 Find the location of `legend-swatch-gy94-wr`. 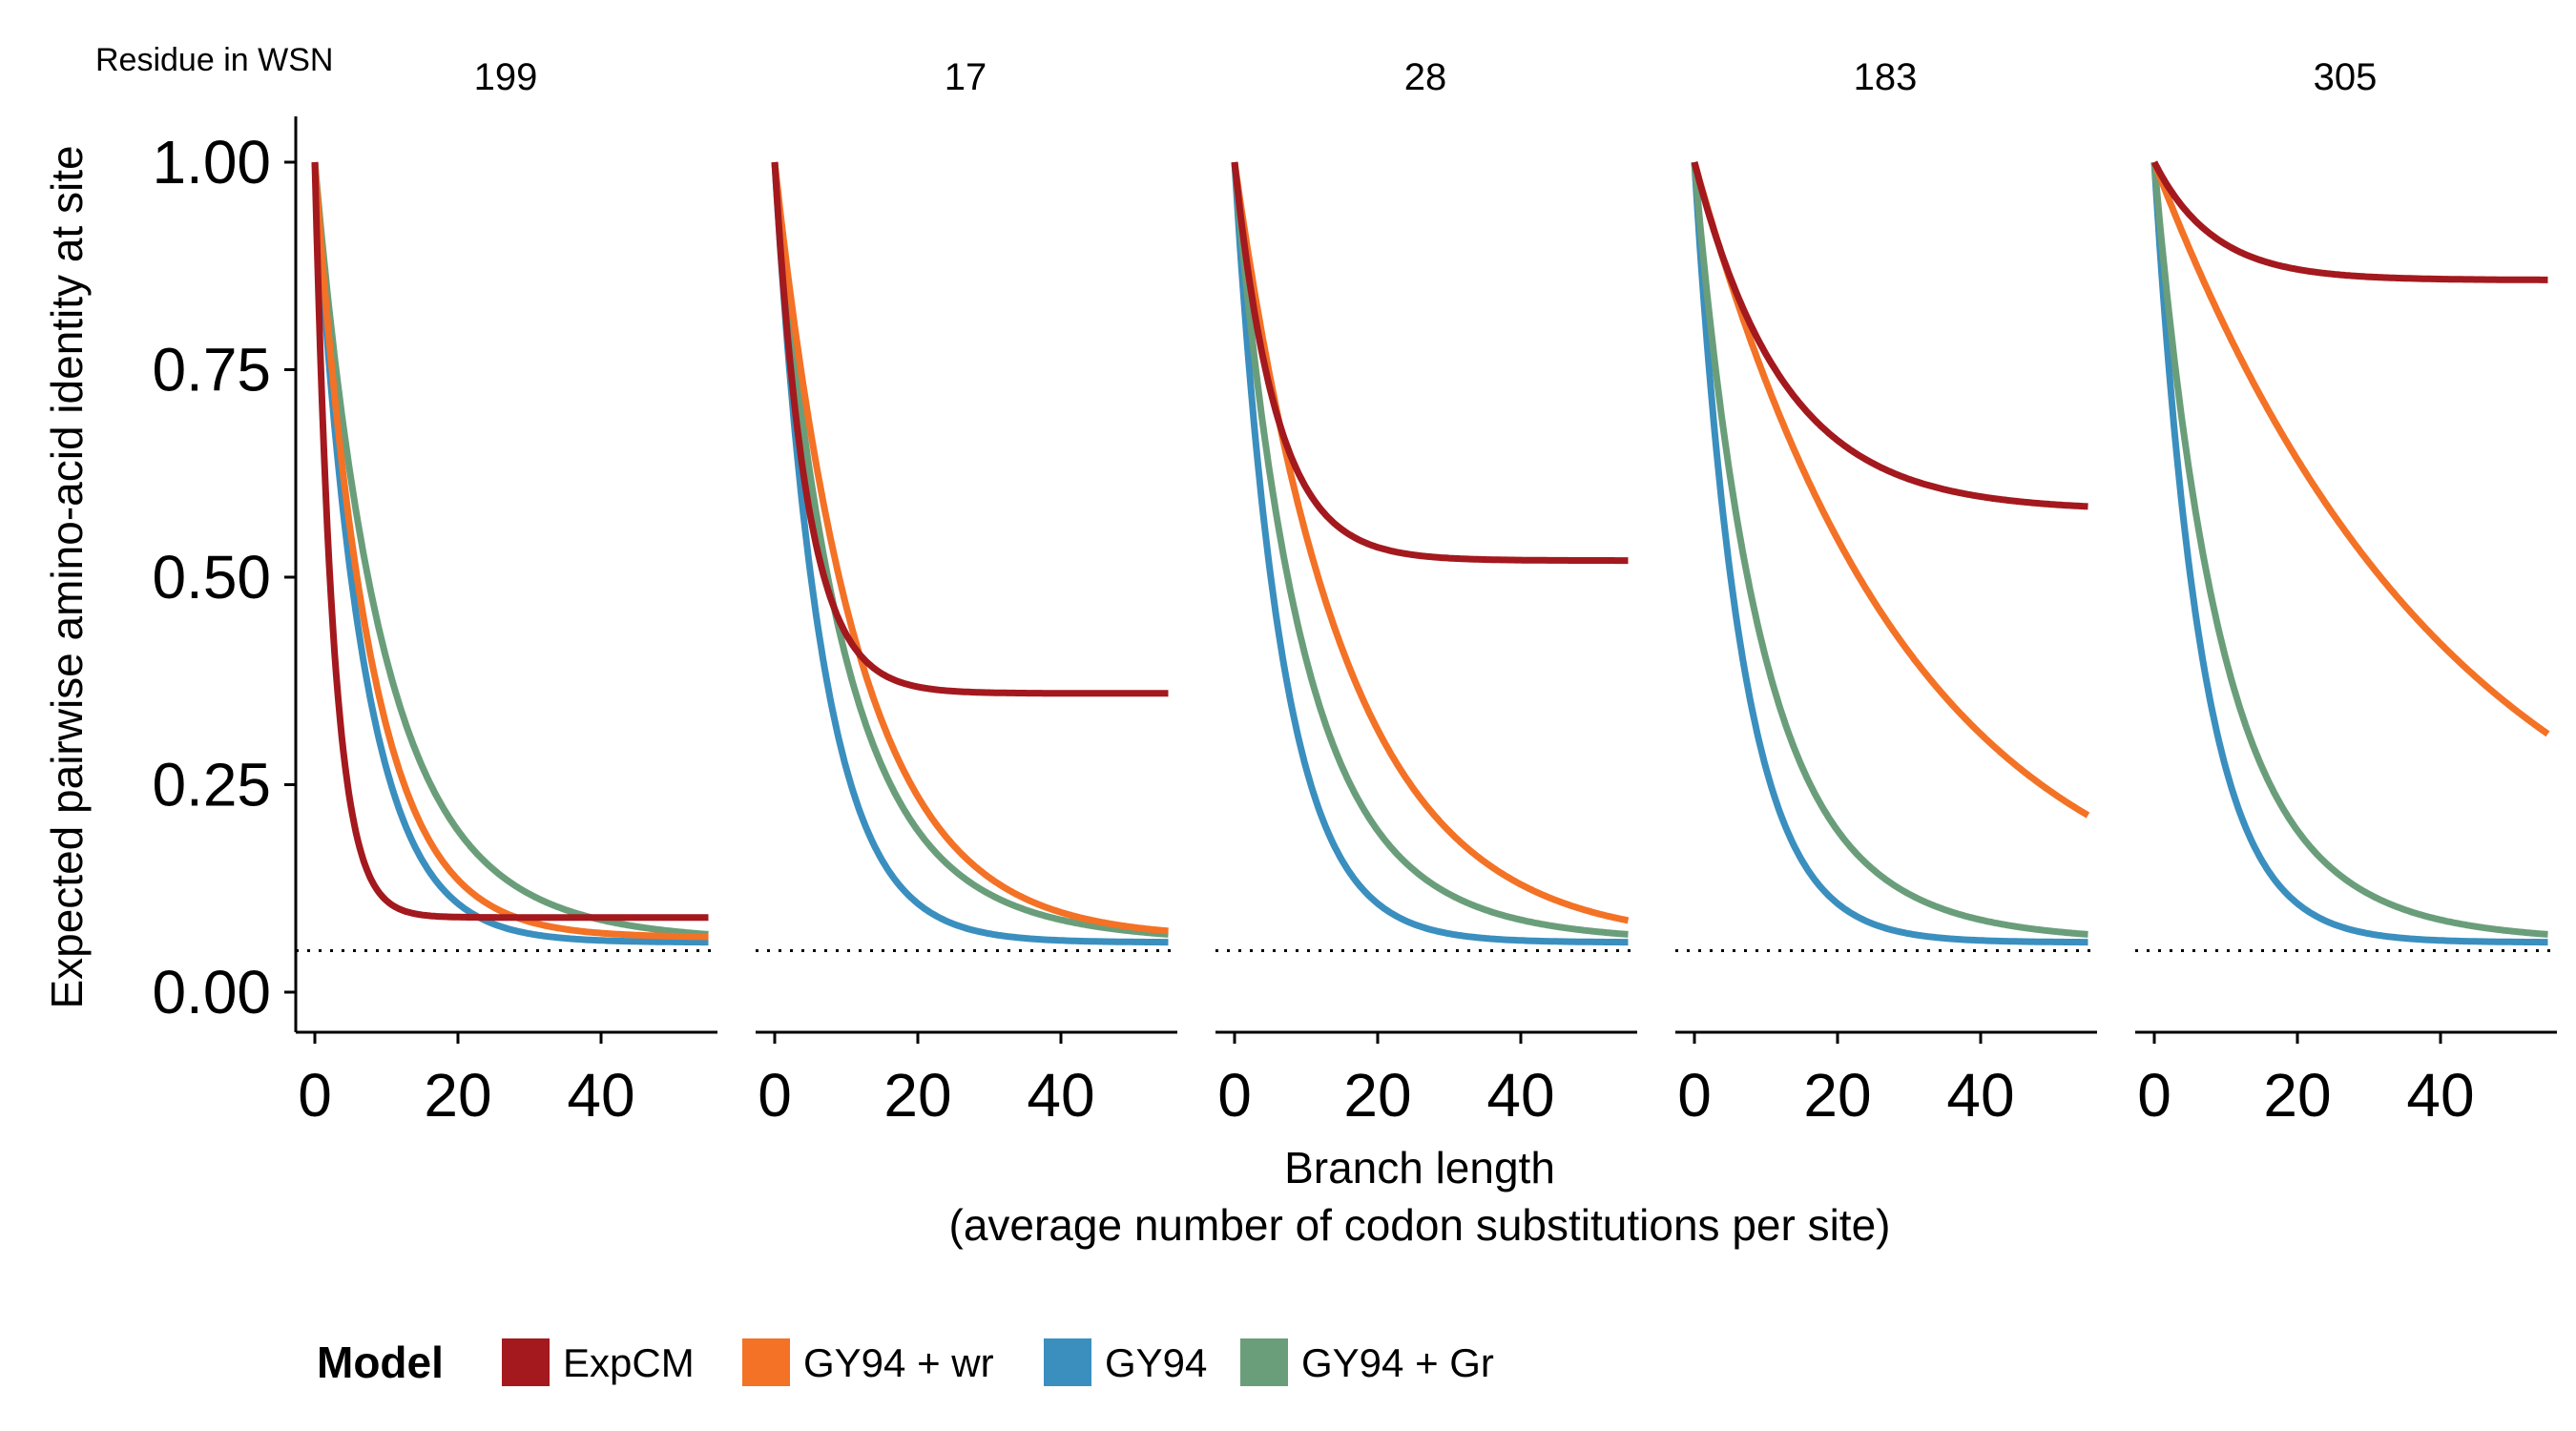

legend-swatch-gy94-wr is located at coordinates (766, 1362).